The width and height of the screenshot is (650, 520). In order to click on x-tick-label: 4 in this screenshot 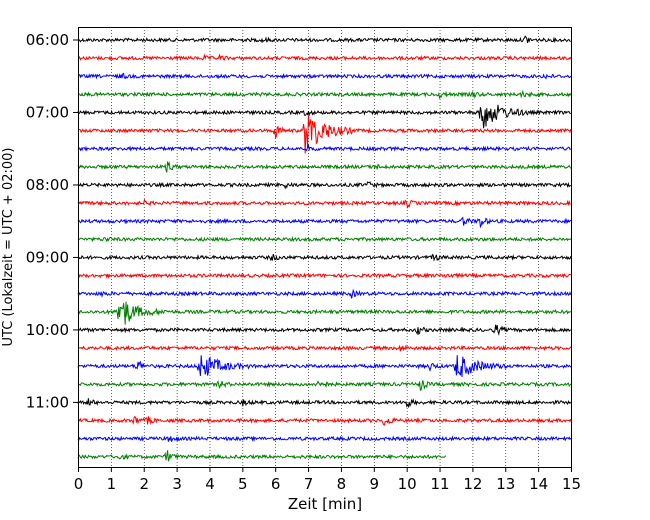, I will do `click(210, 484)`.